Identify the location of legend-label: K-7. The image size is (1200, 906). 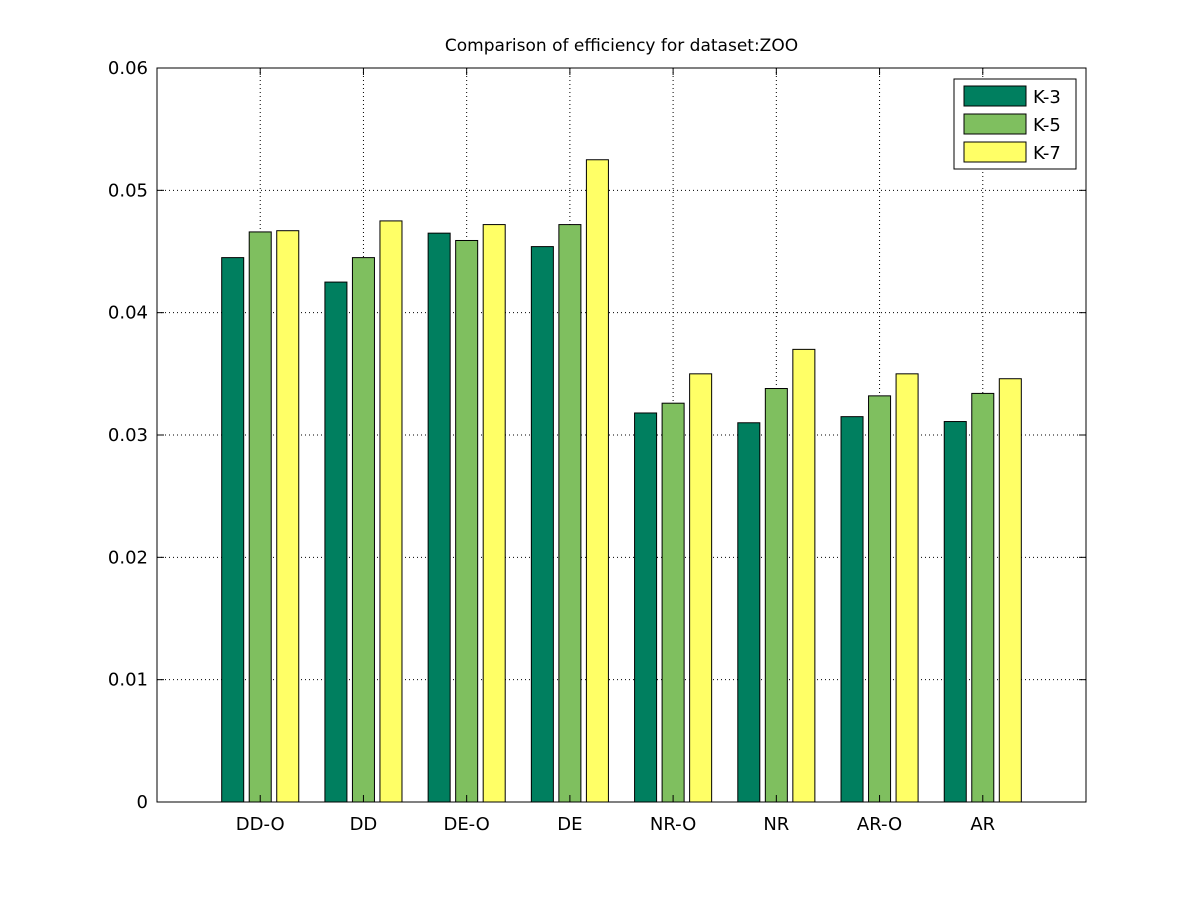
(1047, 153).